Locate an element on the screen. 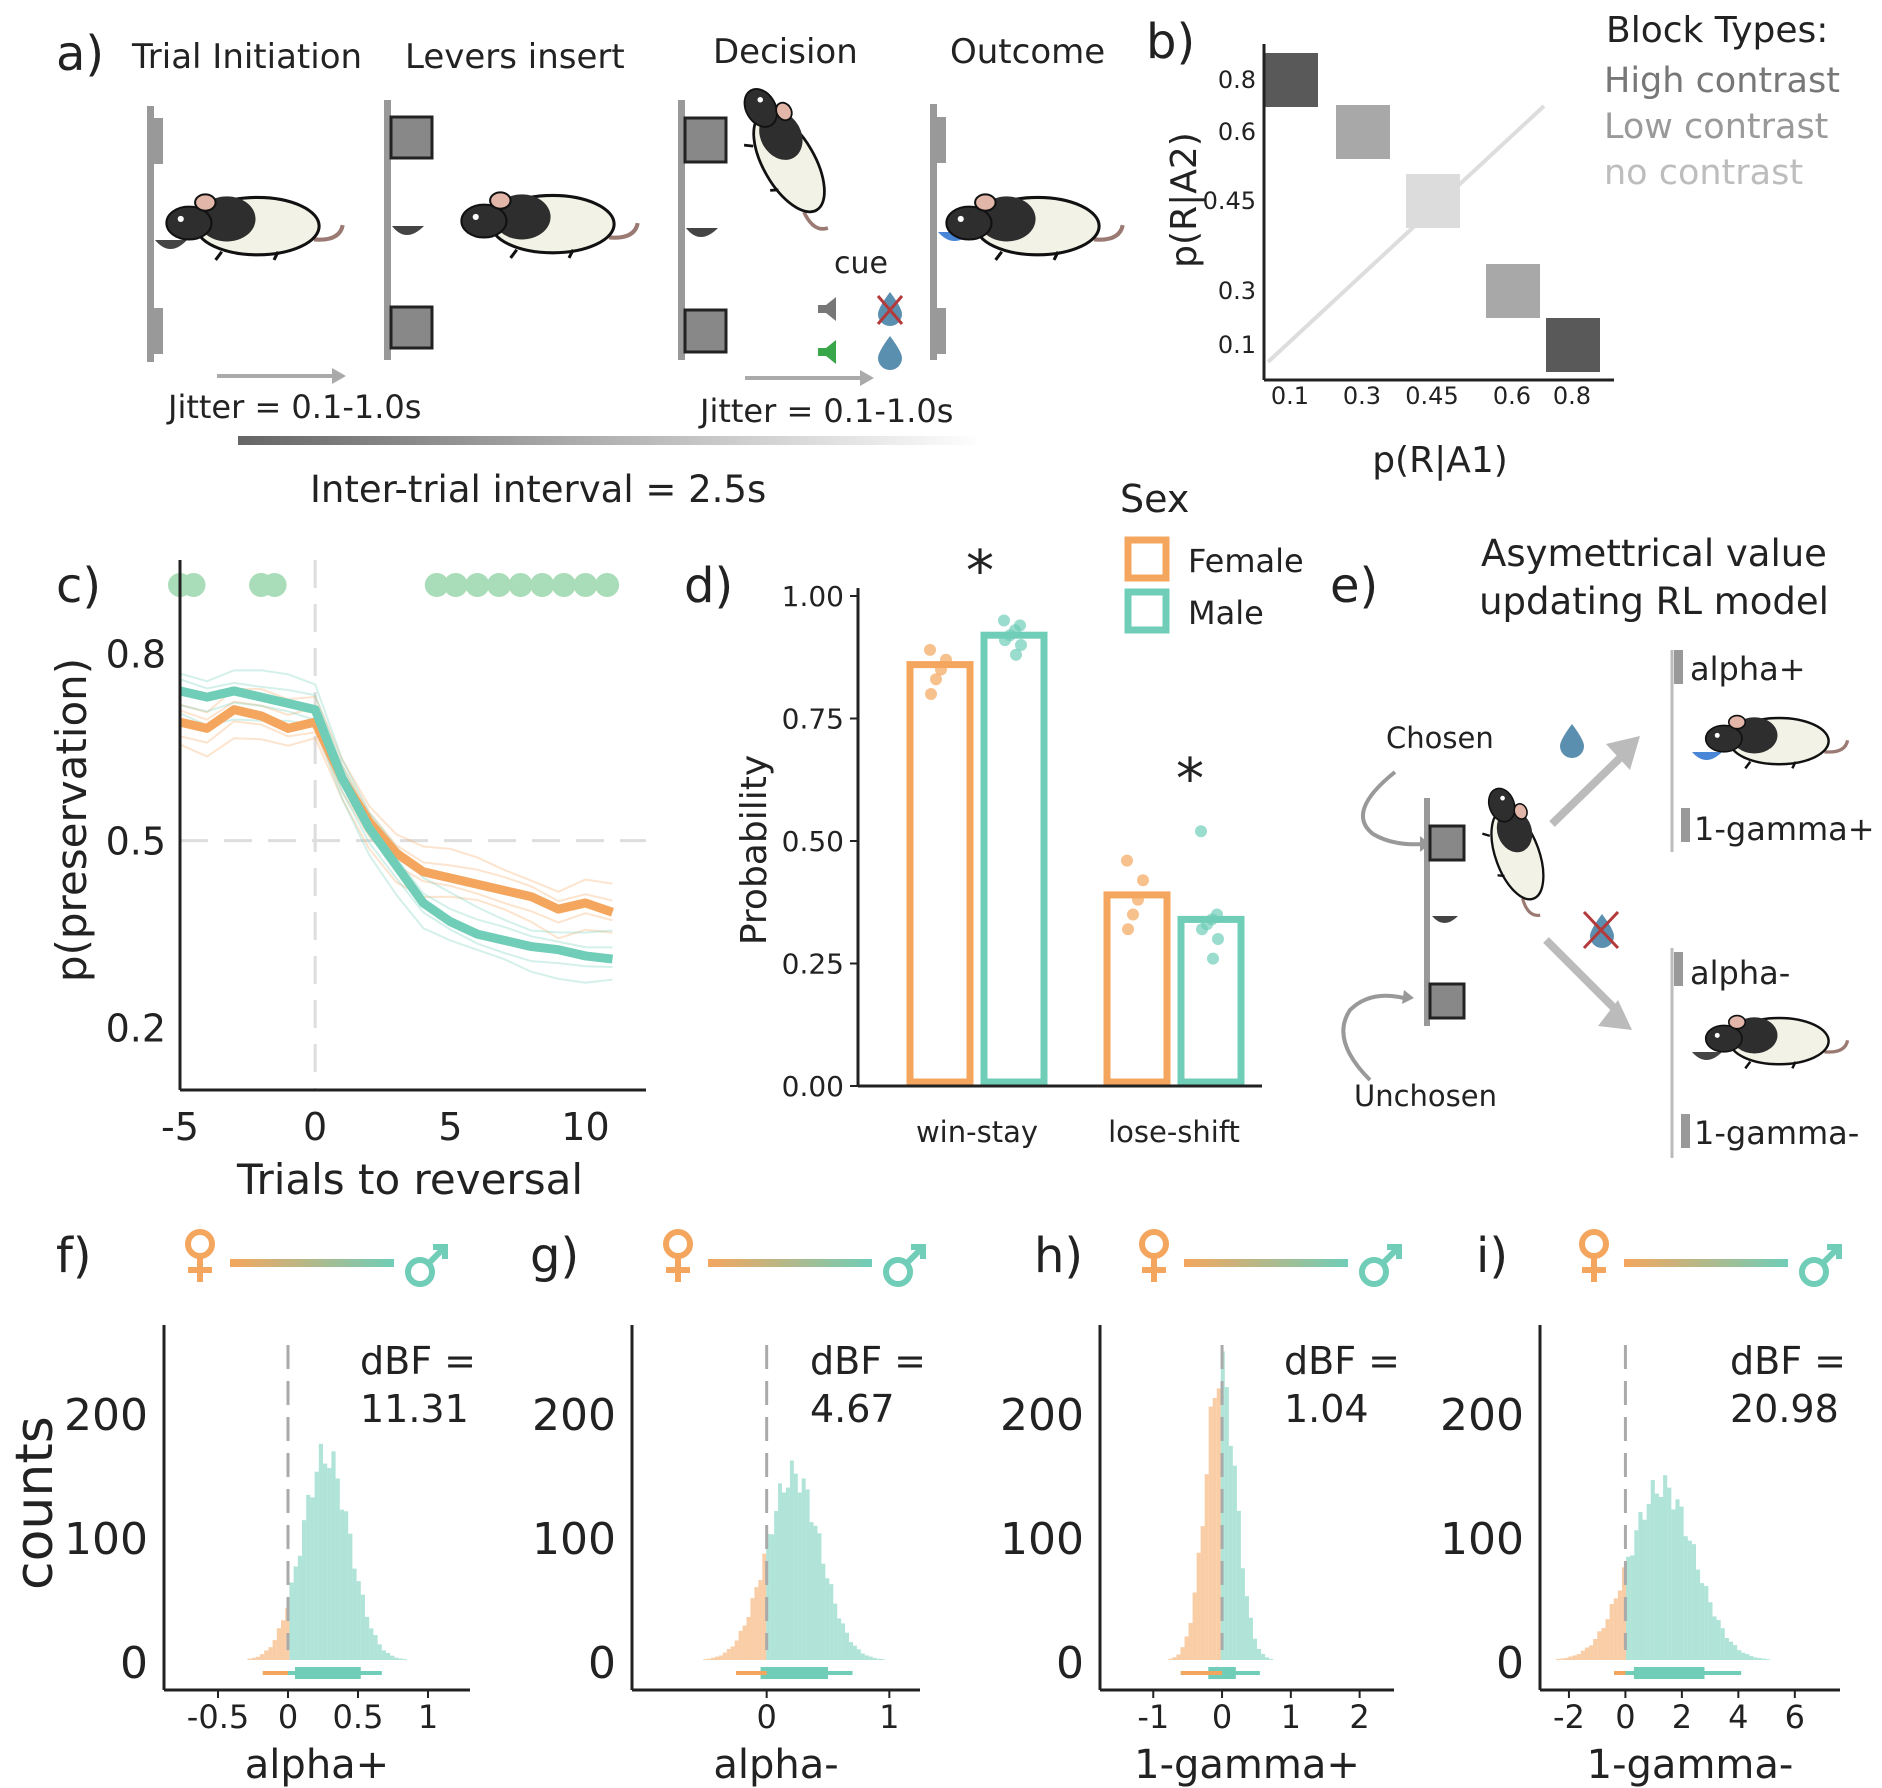 Image resolution: width=1882 pixels, height=1788 pixels. legend-male-label: Male is located at coordinates (1226, 613).